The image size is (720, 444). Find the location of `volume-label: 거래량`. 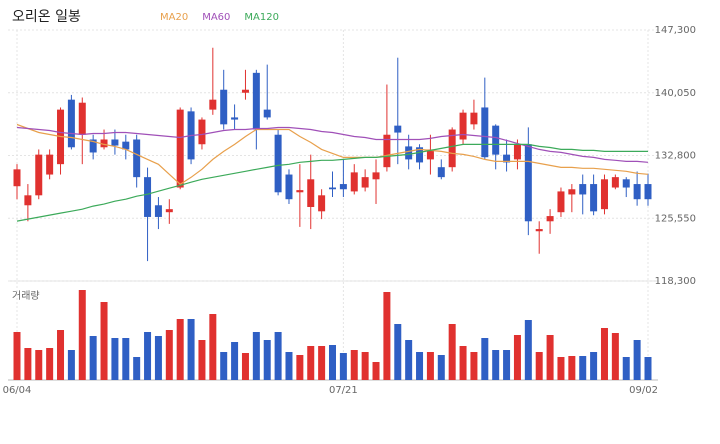

volume-label: 거래량 is located at coordinates (26, 296).